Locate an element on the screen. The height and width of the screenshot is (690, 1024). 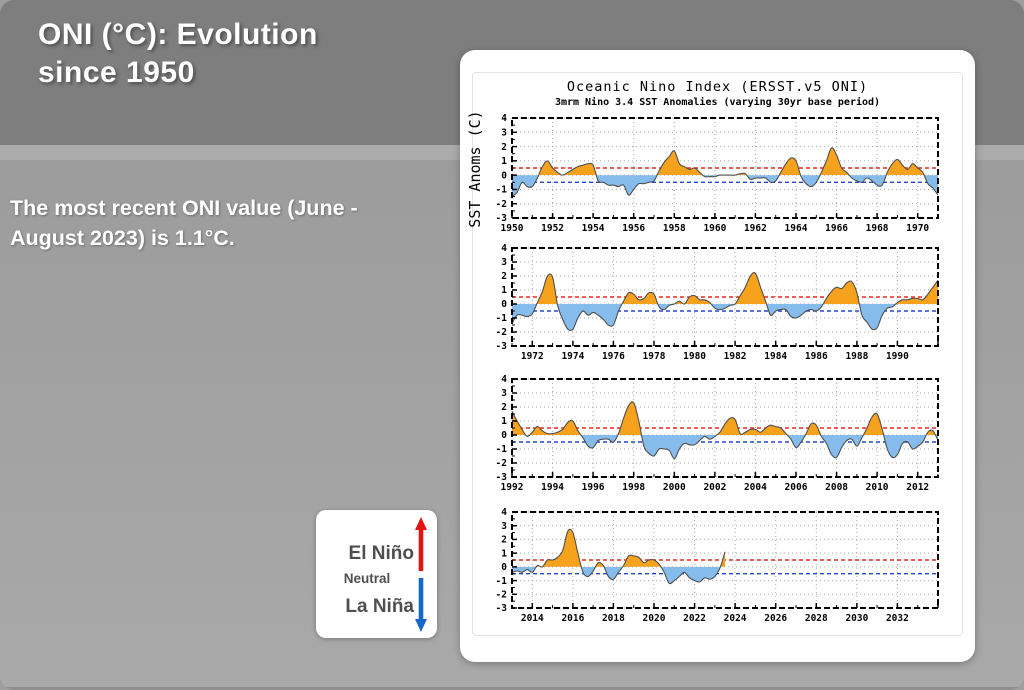
svg-text: 1968 is located at coordinates (877, 228).